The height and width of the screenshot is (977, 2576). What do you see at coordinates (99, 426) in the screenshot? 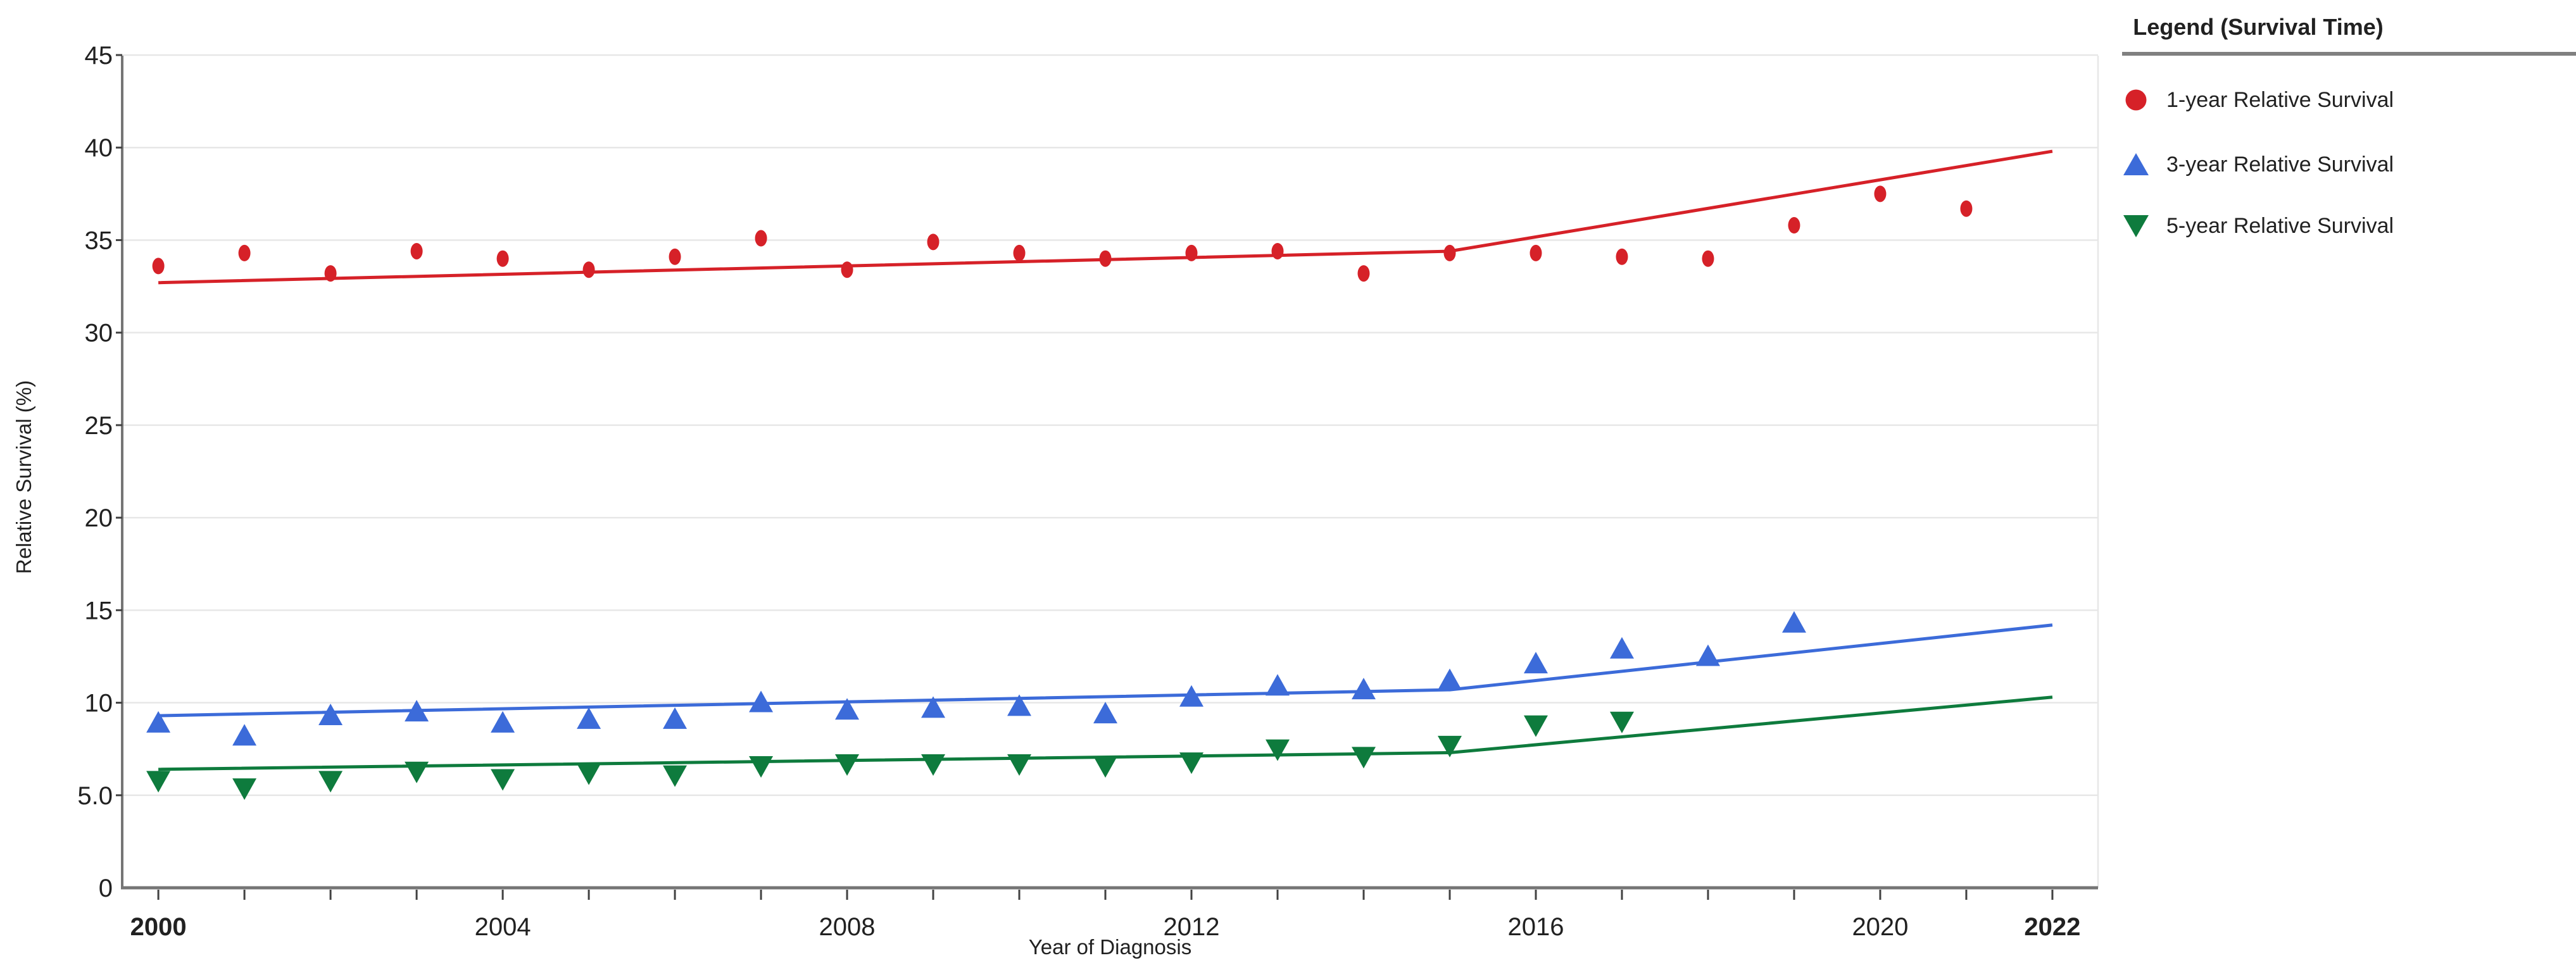
I see `y-tick-label: 25` at bounding box center [99, 426].